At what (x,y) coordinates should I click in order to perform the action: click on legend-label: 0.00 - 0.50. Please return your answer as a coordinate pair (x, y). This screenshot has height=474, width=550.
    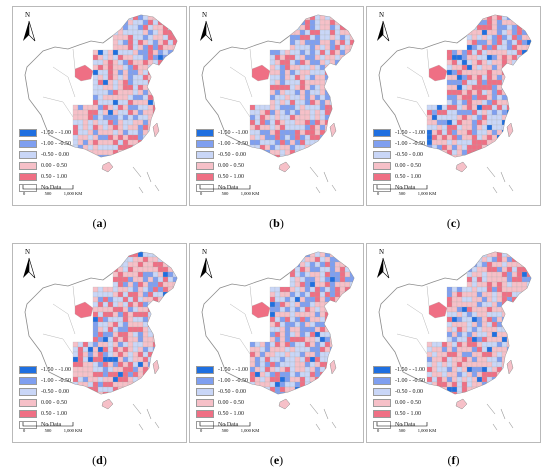
    Looking at the image, I should click on (54, 165).